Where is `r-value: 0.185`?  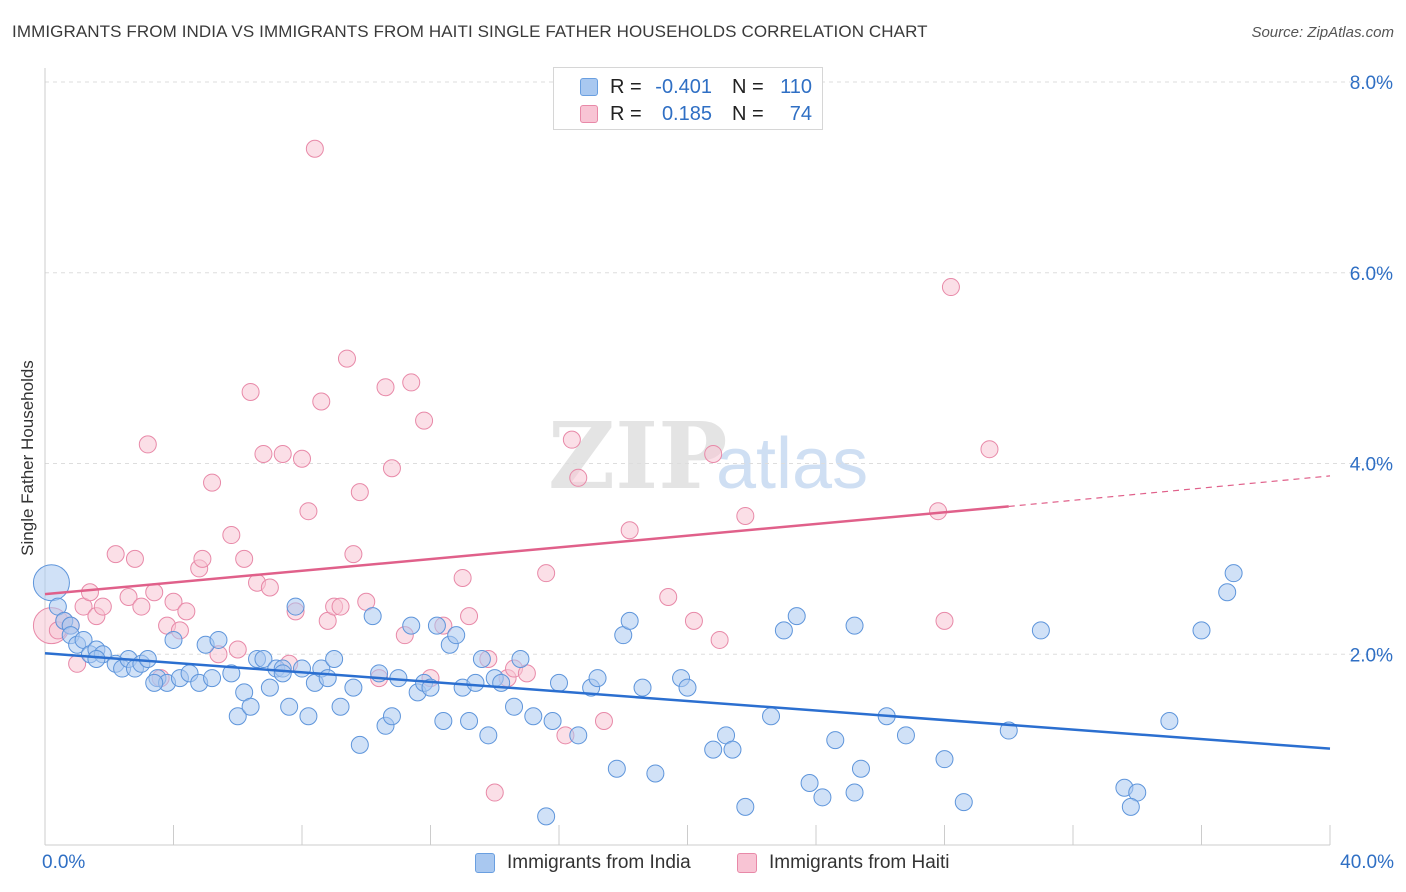 r-value: 0.185 is located at coordinates (686, 113).